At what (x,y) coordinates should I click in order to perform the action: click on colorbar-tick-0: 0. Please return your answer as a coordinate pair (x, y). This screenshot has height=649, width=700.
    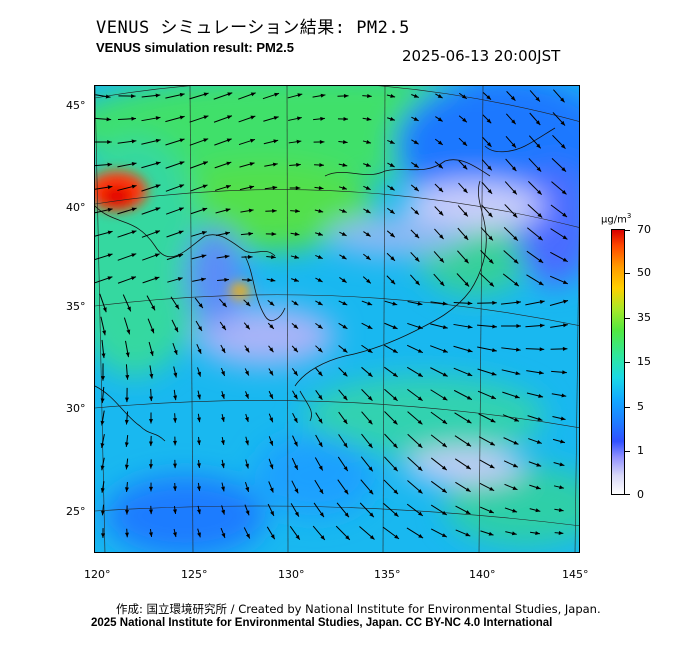
    Looking at the image, I should click on (640, 494).